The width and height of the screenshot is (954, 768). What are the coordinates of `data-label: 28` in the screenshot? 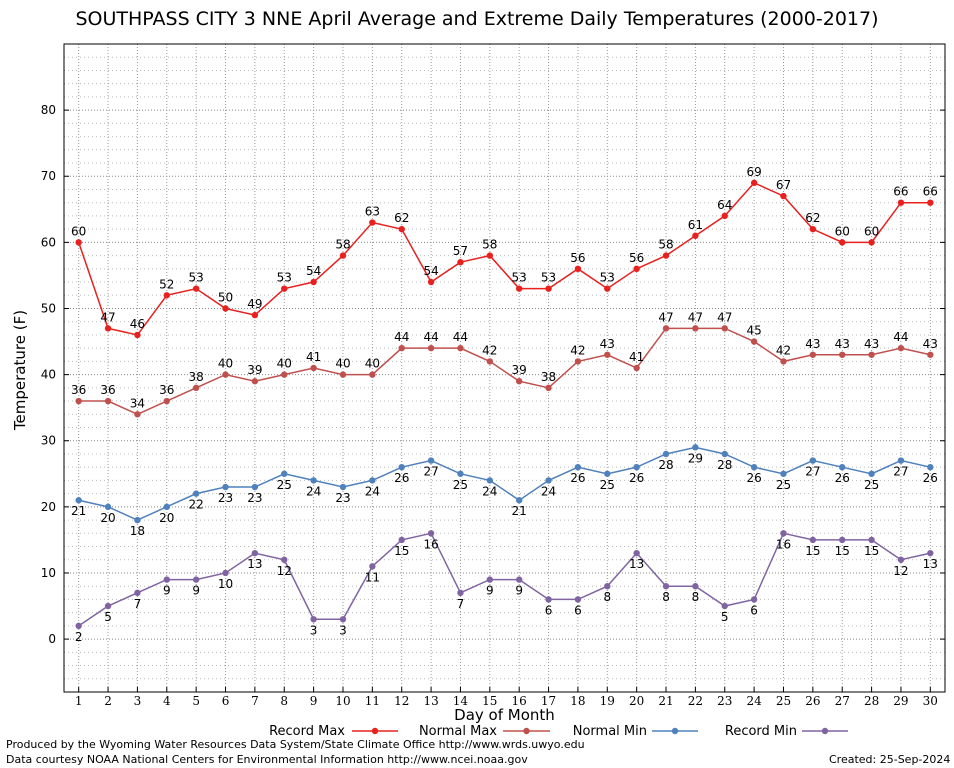 It's located at (724, 465).